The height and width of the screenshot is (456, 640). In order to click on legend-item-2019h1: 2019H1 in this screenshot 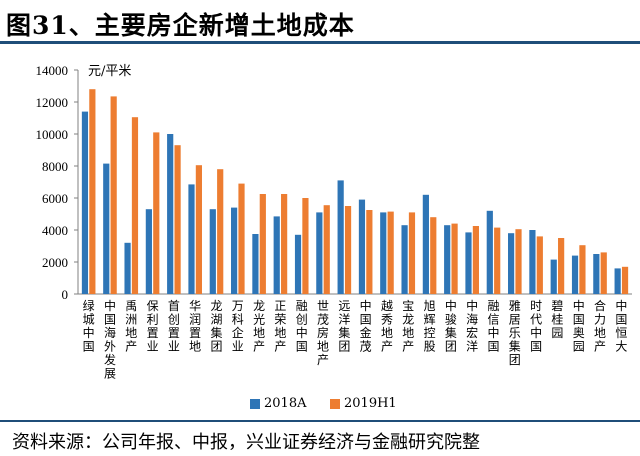, I will do `click(363, 403)`.